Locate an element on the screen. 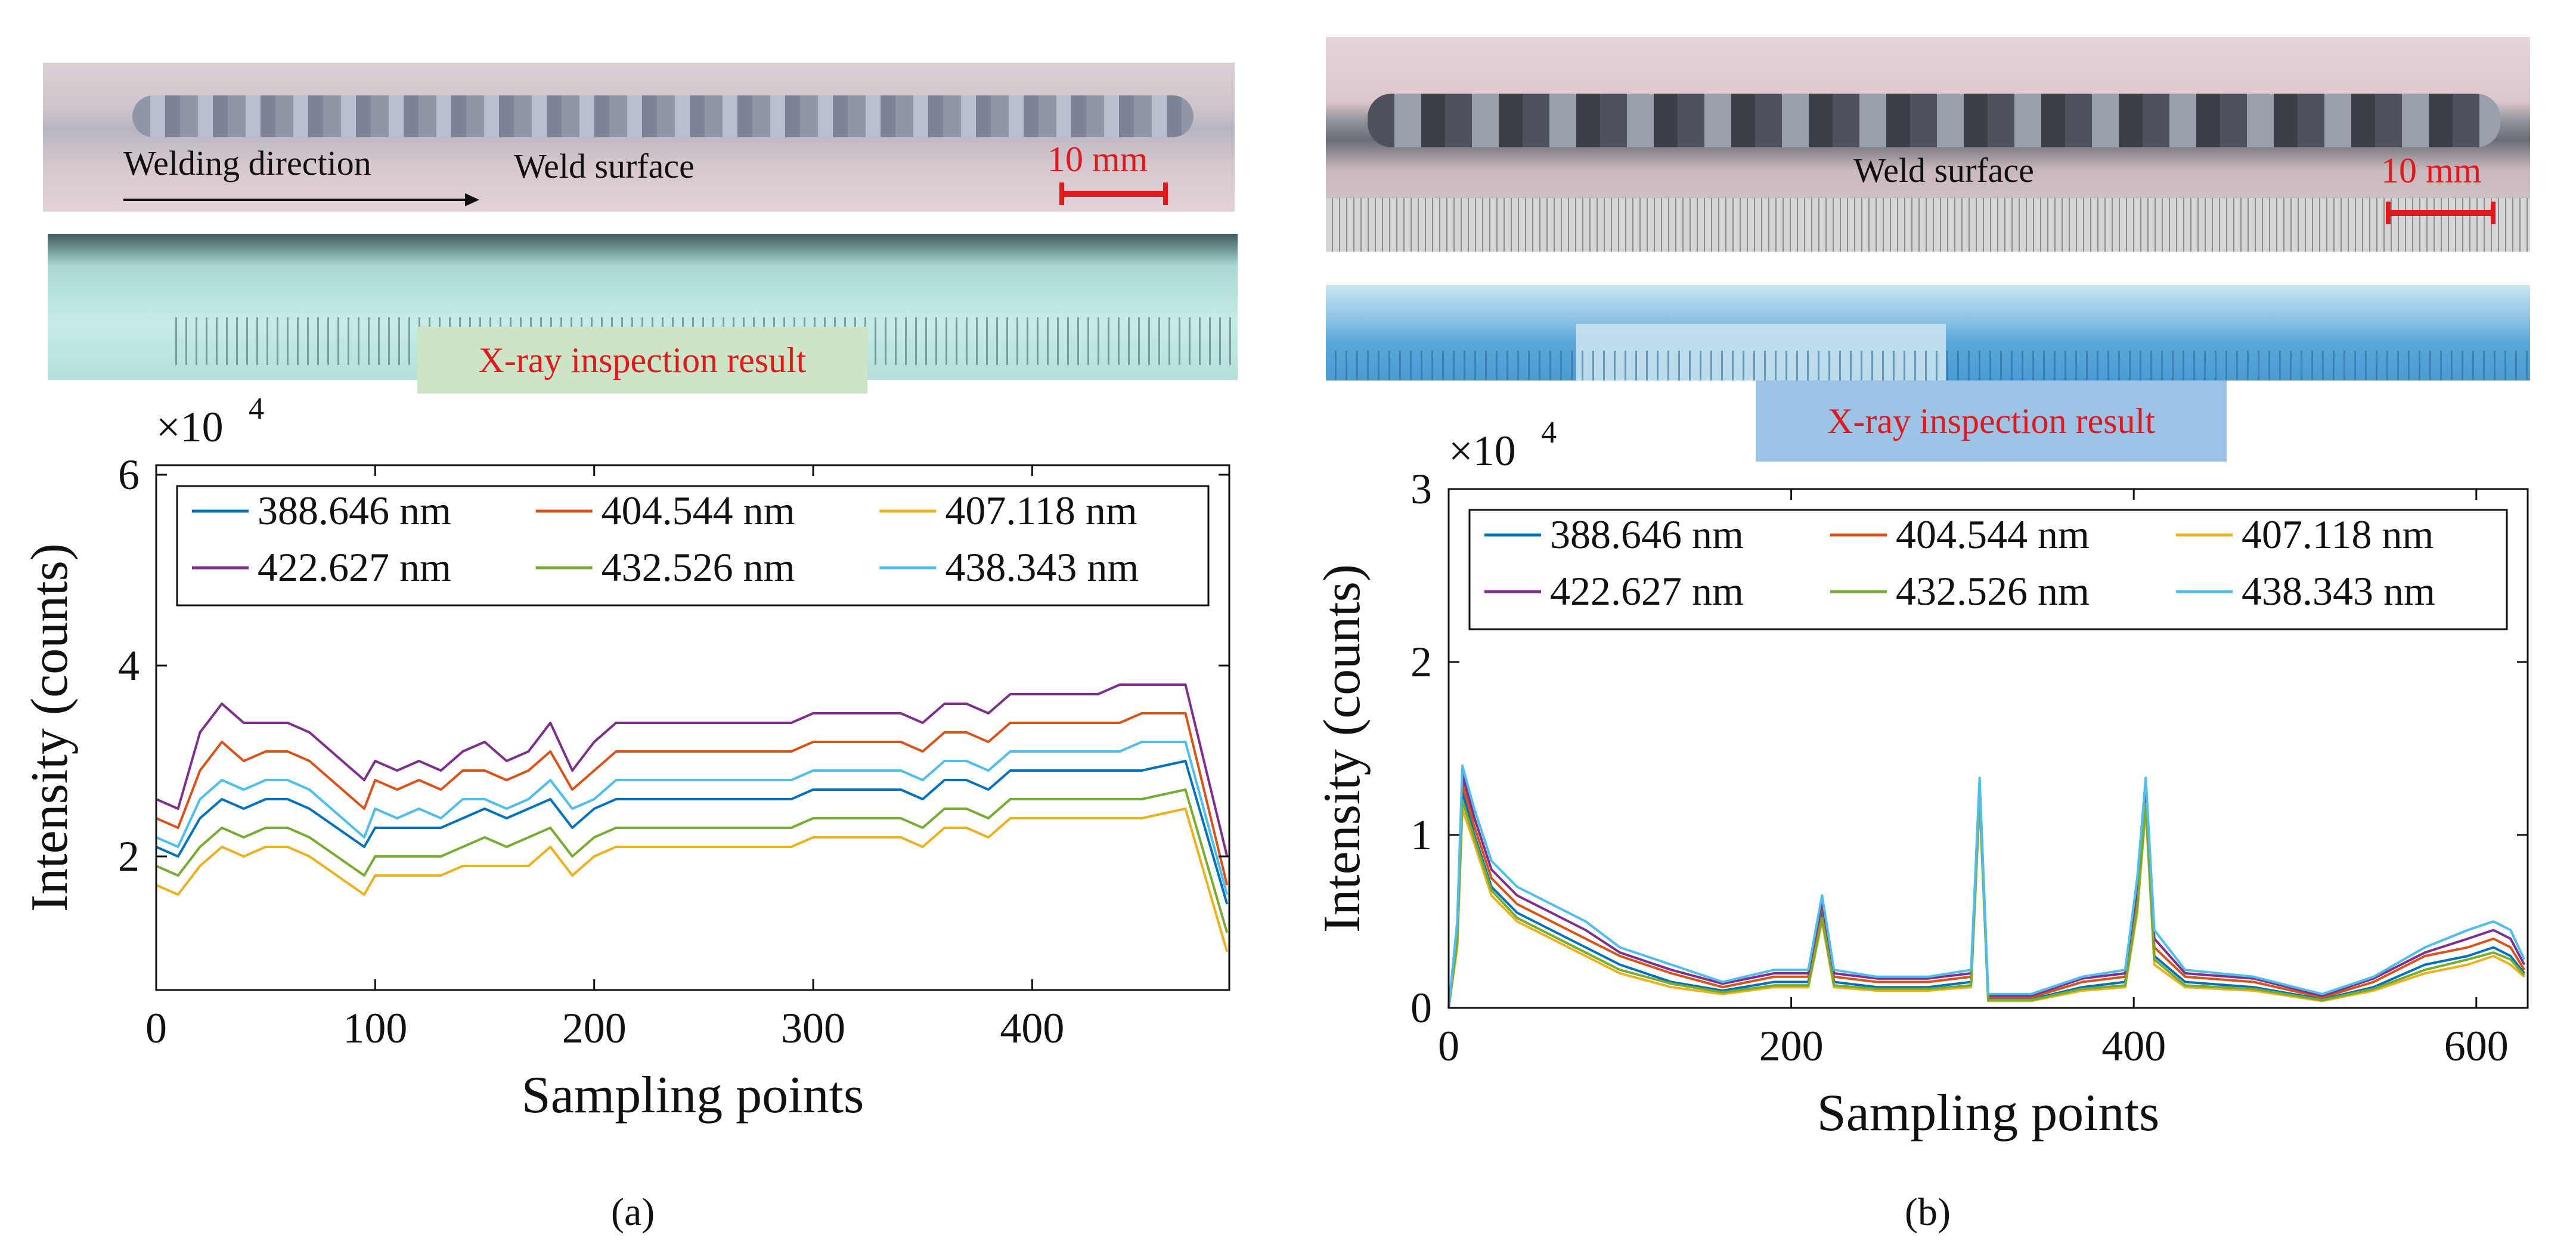 The width and height of the screenshot is (2576, 1256). scale-bar-a is located at coordinates (1113, 193).